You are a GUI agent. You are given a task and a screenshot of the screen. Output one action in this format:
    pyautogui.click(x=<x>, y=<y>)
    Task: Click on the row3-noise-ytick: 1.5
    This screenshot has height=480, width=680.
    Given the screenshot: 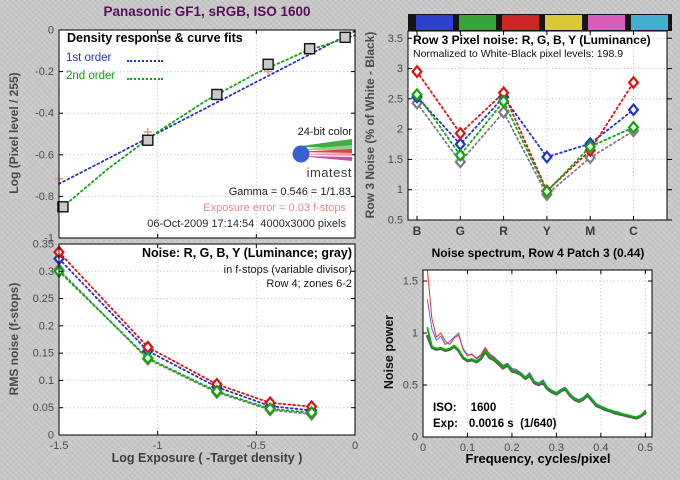 What is the action you would take?
    pyautogui.click(x=395, y=160)
    